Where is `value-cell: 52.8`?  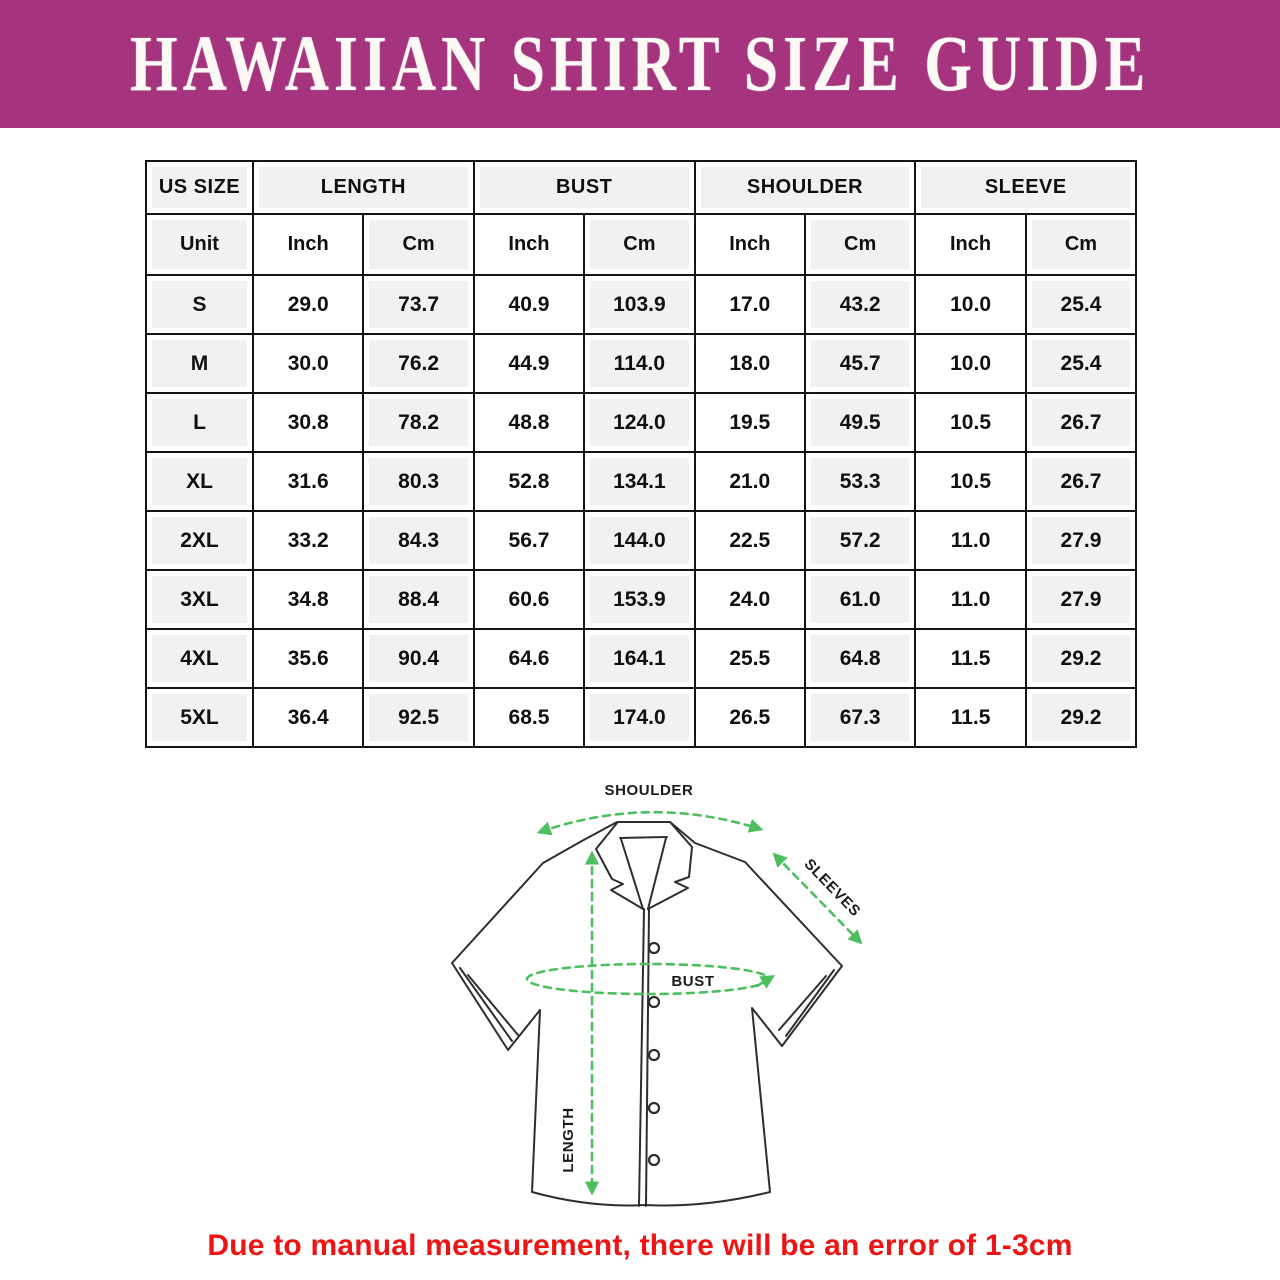 value-cell: 52.8 is located at coordinates (529, 481).